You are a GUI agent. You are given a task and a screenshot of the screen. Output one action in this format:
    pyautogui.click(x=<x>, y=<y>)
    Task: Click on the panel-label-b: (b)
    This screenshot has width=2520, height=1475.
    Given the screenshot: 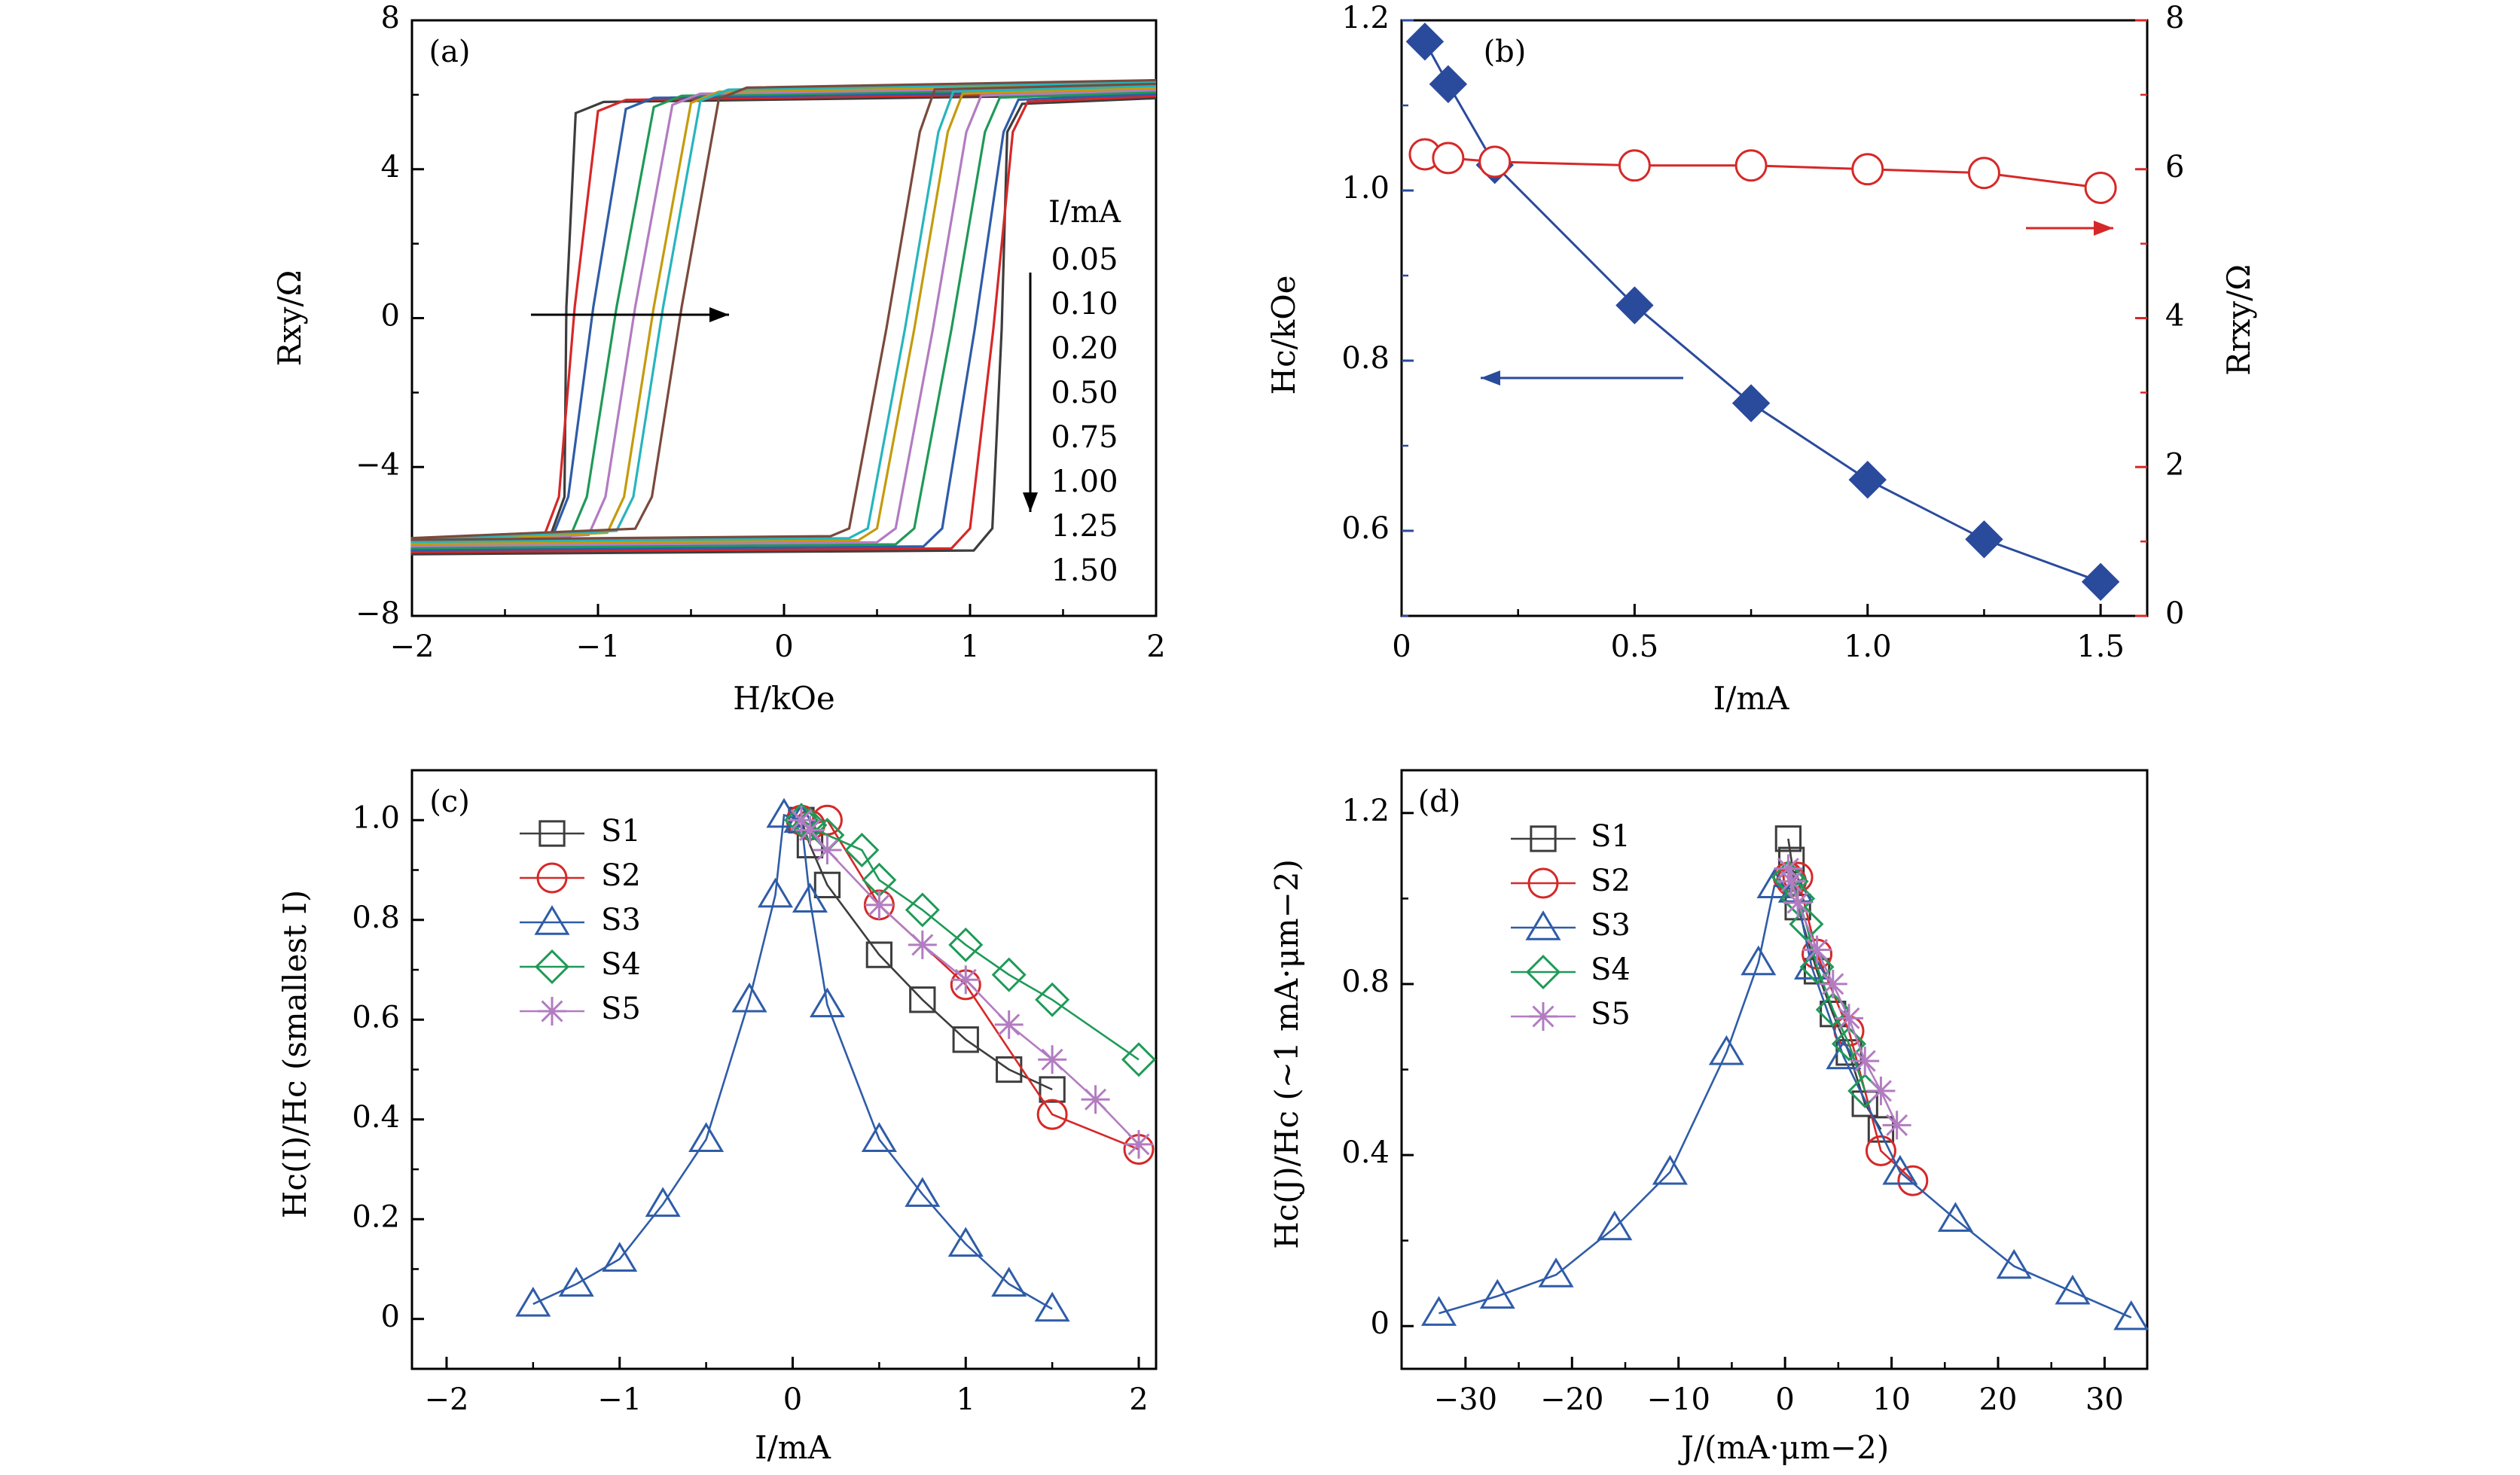 What is the action you would take?
    pyautogui.click(x=1505, y=52)
    